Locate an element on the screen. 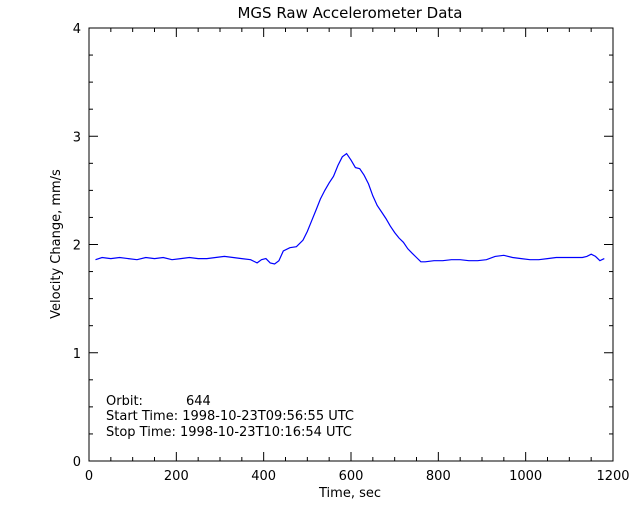 This screenshot has height=516, width=640. x-tick-label: 400 is located at coordinates (263, 476).